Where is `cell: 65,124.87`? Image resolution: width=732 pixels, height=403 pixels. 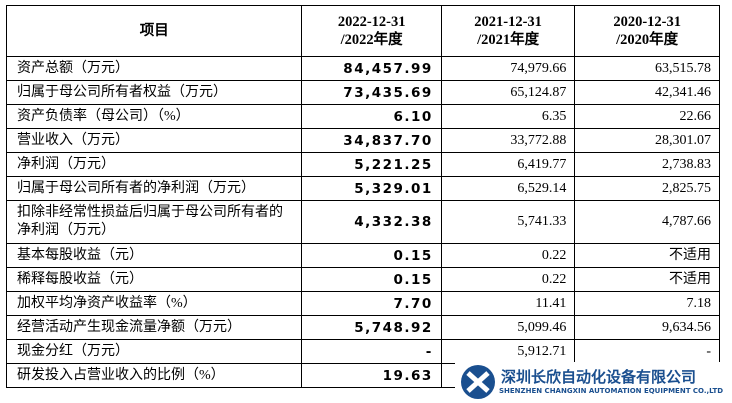
cell: 65,124.87 is located at coordinates (508, 92).